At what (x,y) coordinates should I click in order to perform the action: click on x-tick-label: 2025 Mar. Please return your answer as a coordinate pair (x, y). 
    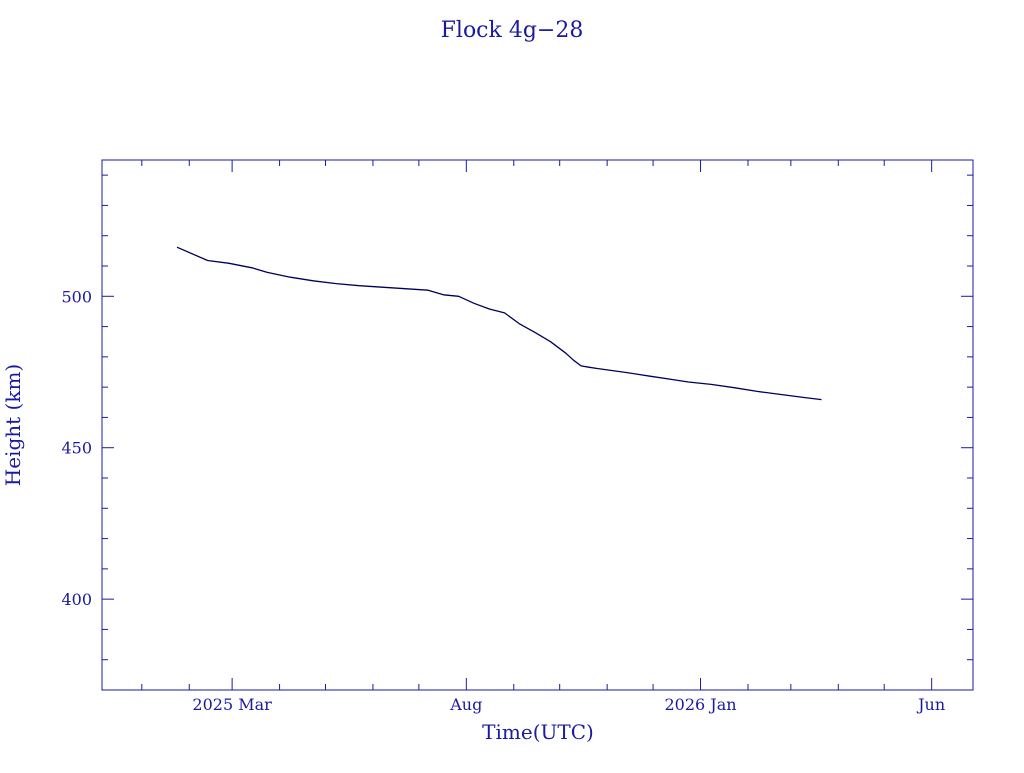
    Looking at the image, I should click on (232, 704).